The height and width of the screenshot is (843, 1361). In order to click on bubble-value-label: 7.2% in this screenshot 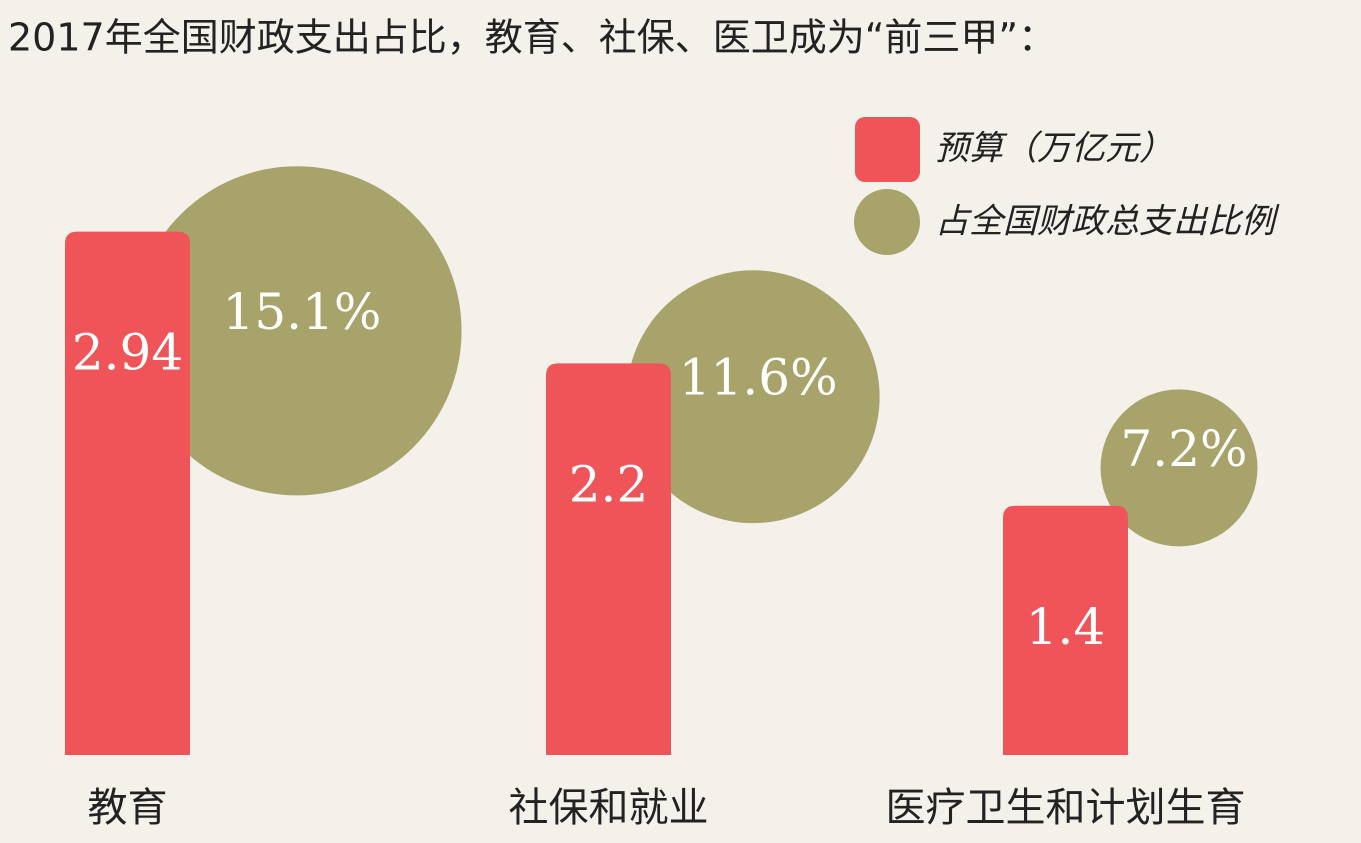, I will do `click(1183, 449)`.